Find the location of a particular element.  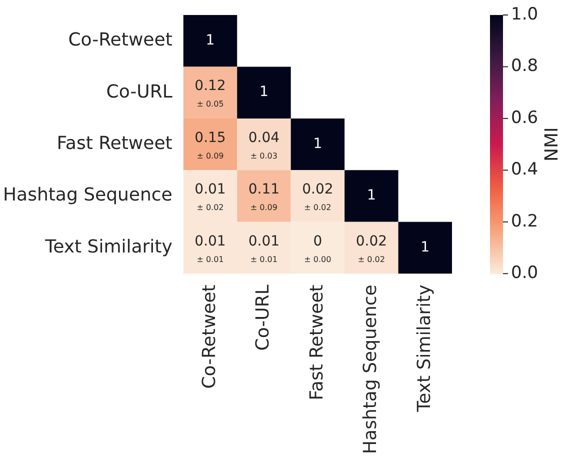

y-tick-label: Fast Retweet is located at coordinates (114, 143).